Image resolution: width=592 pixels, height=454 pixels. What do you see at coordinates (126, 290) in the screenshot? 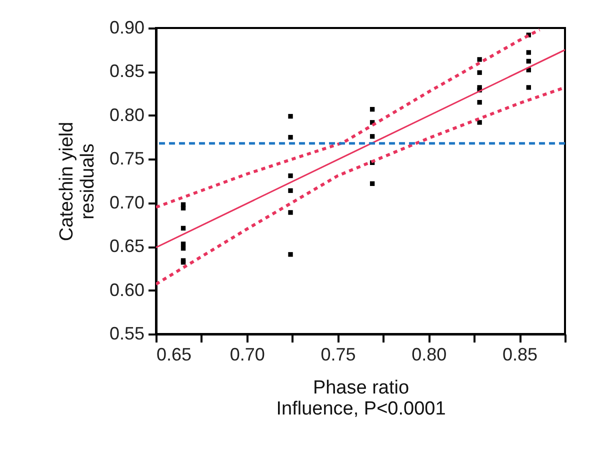
I see `y-tick-label: 0.60` at bounding box center [126, 290].